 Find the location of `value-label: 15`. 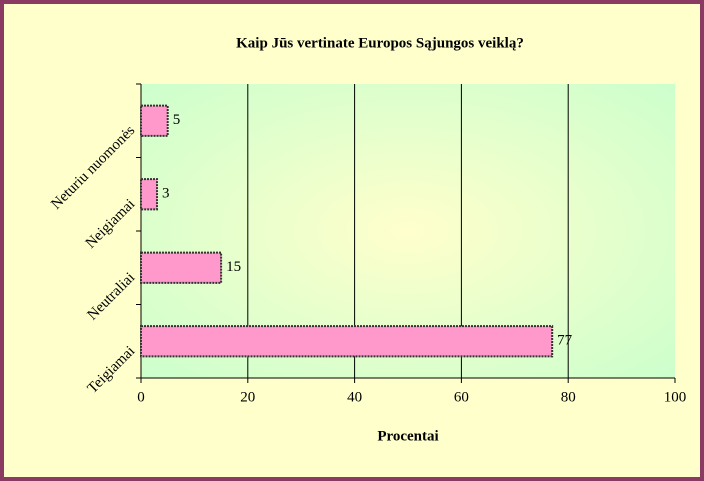

value-label: 15 is located at coordinates (233, 267).